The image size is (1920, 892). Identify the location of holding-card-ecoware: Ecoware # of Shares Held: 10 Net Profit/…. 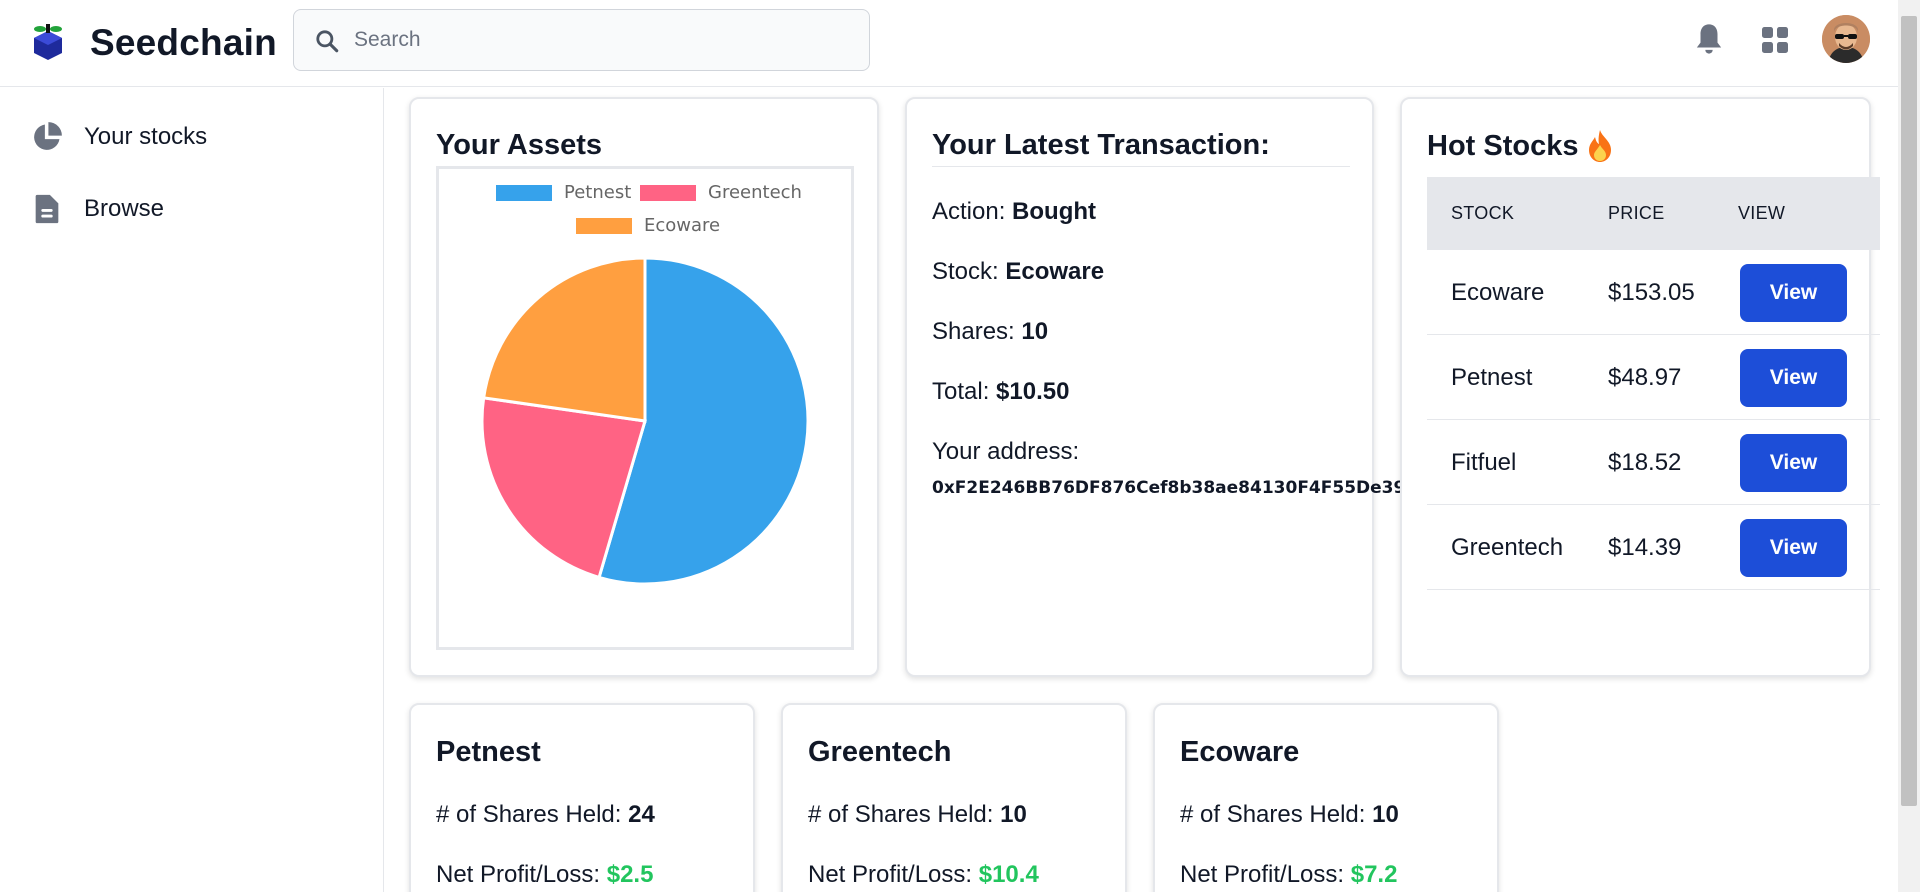
(1326, 797).